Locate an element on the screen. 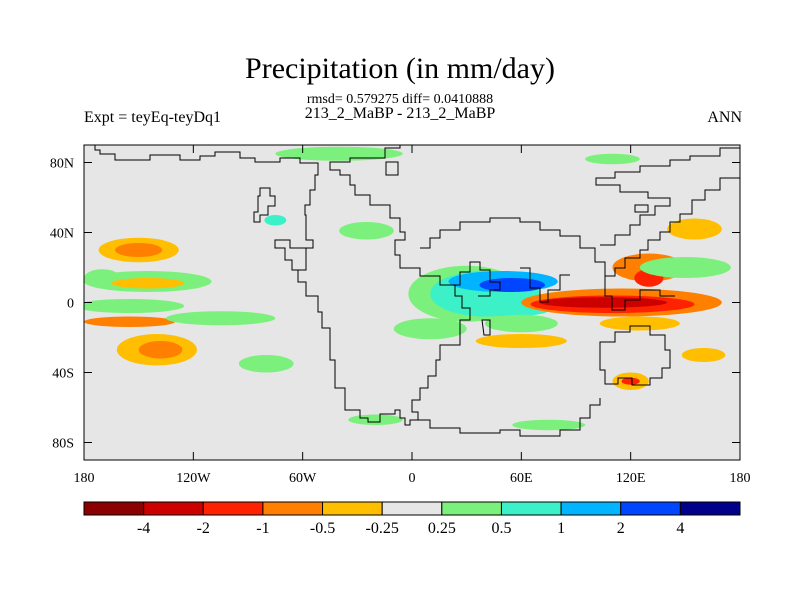  colorbar-label: 0.5 is located at coordinates (501, 528).